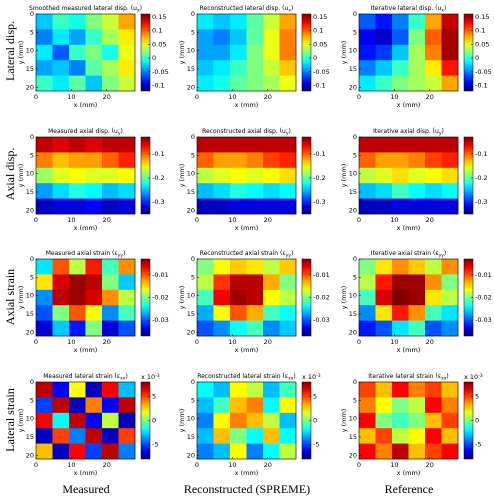 This screenshot has width=494, height=500. I want to click on x-tick-label: 10, so click(232, 220).